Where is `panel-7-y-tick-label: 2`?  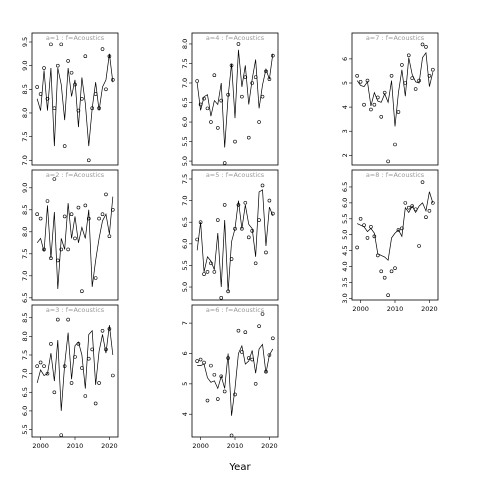
panel-7-y-tick-label: 2 is located at coordinates (345, 155).